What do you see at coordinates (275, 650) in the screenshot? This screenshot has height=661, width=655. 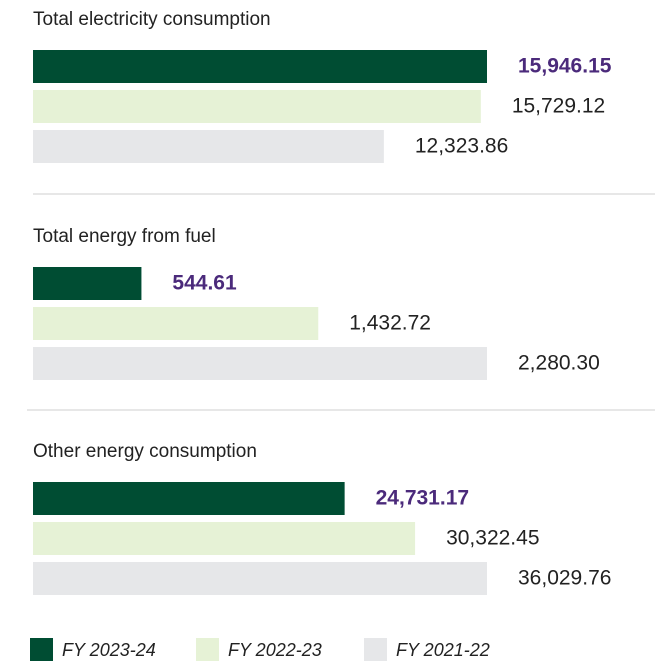 I see `legend-label: FY 2022-23` at bounding box center [275, 650].